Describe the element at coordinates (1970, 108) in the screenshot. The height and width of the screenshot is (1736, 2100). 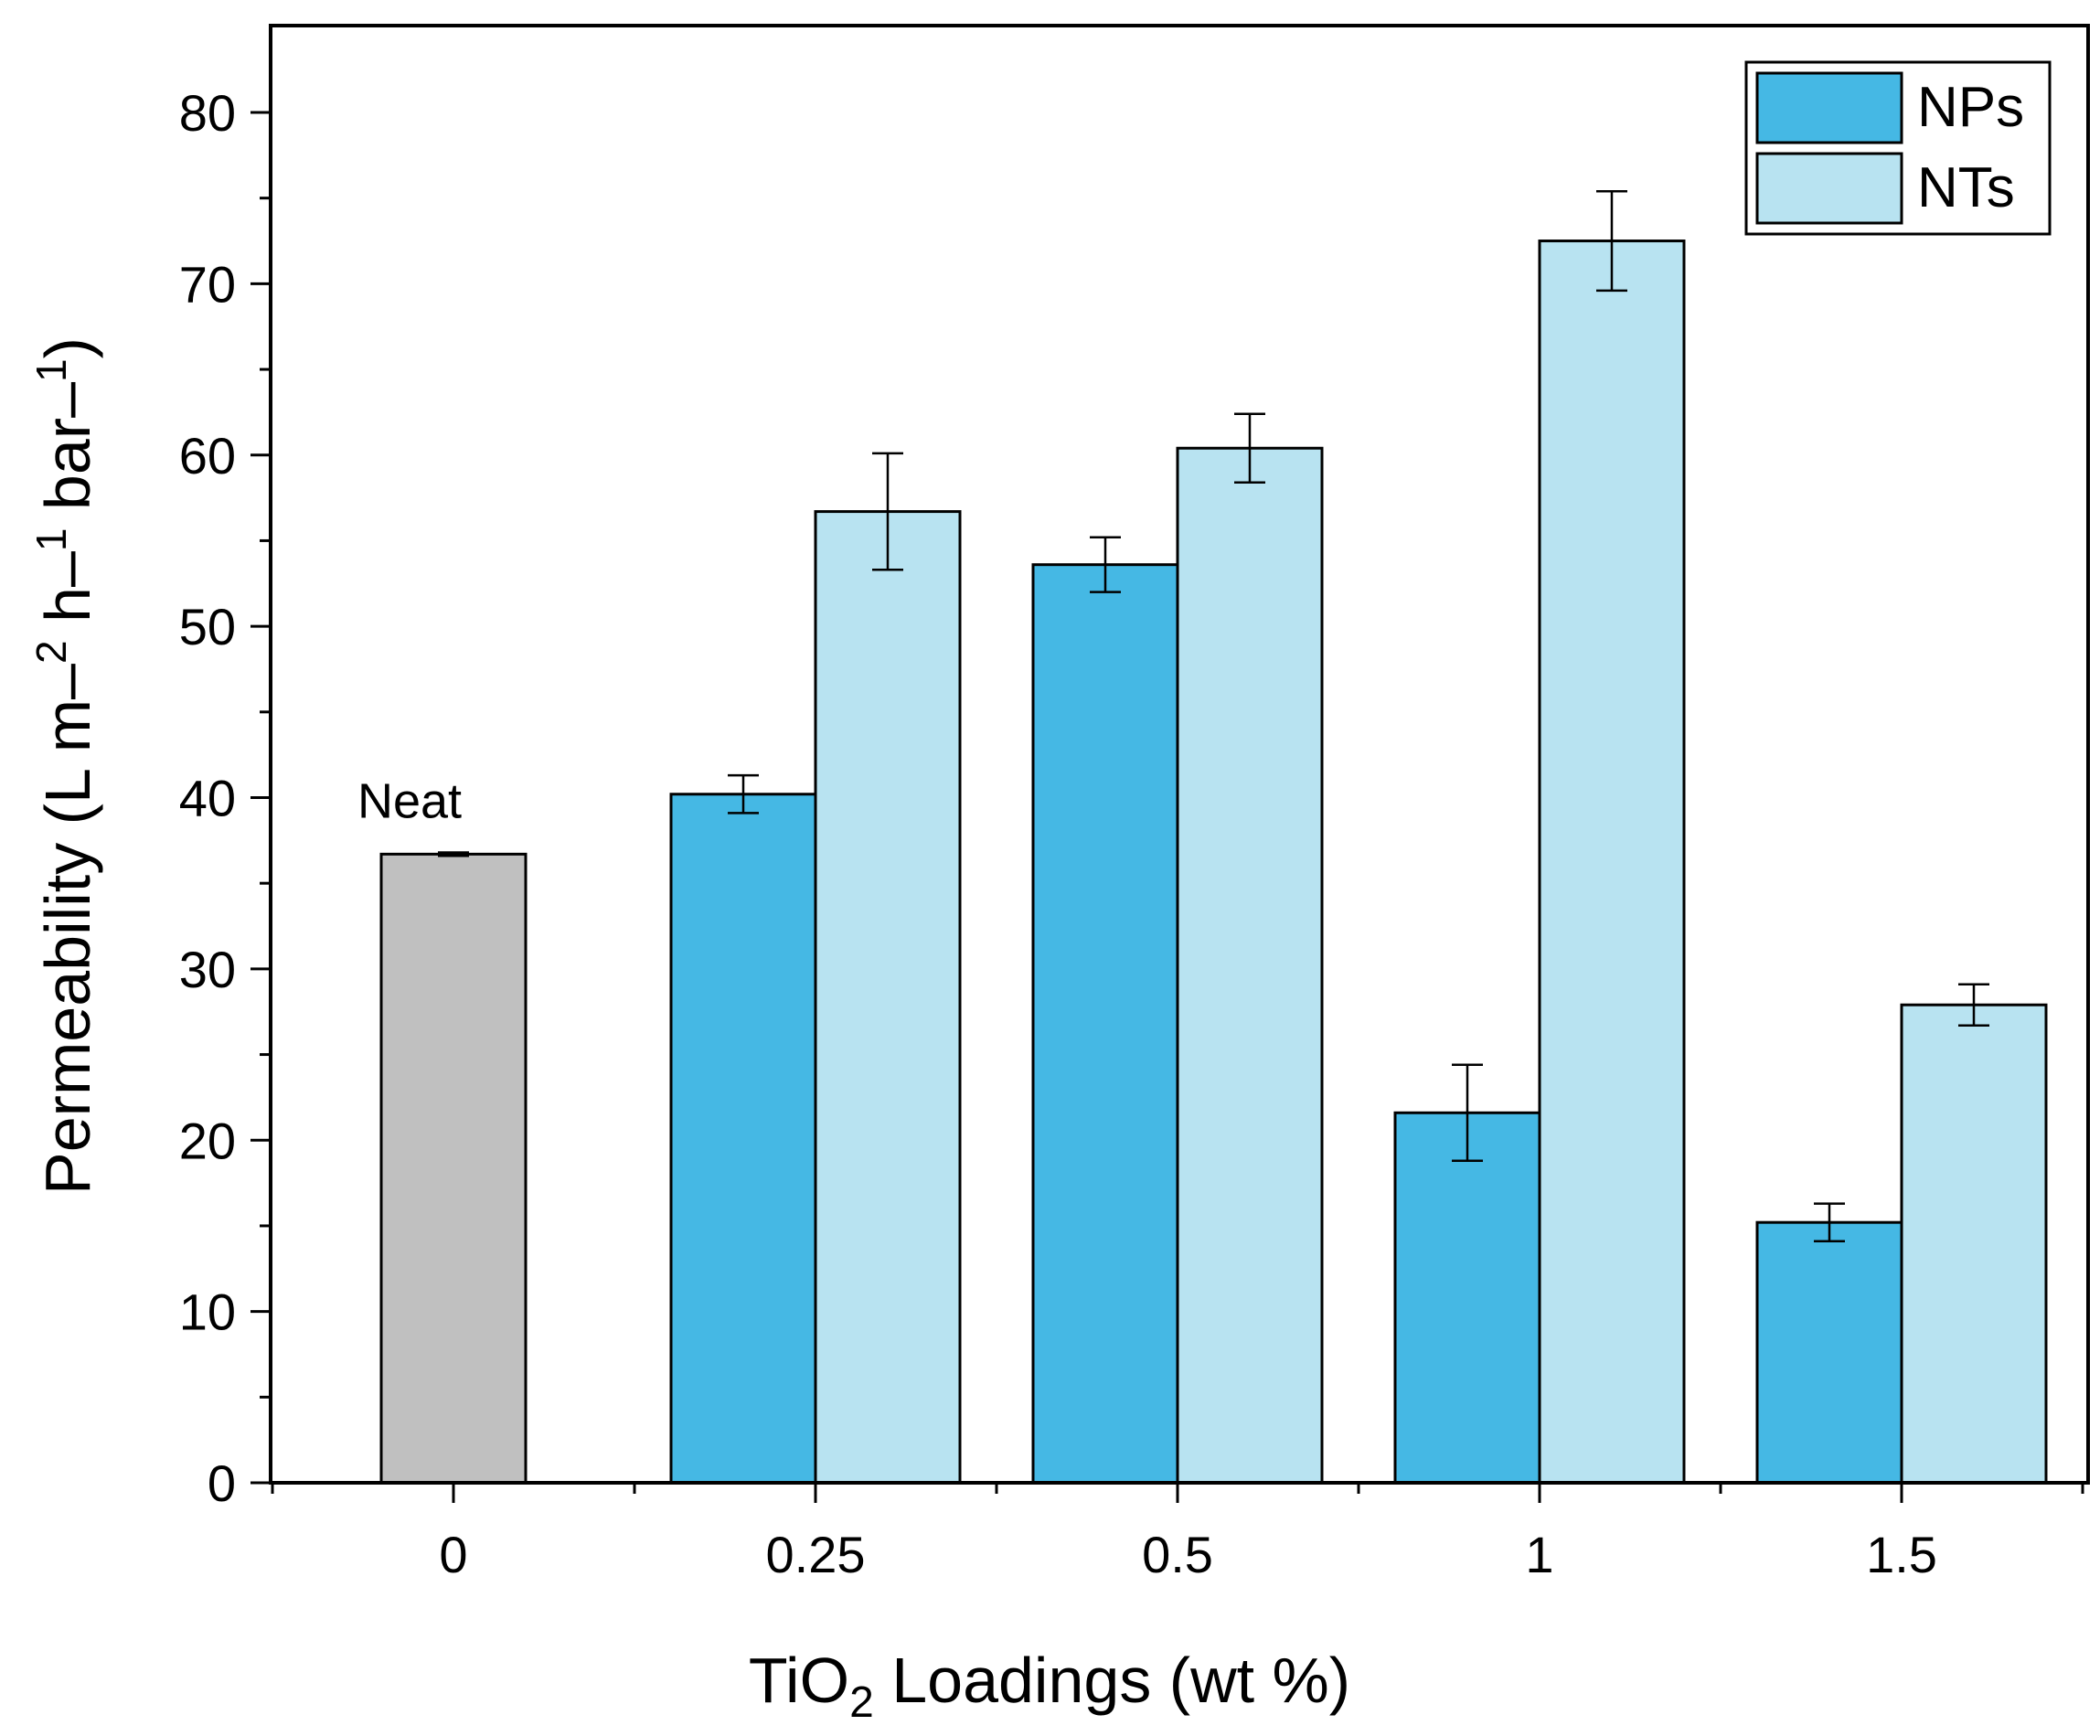
I see `legend-label-nps: NPs` at that location.